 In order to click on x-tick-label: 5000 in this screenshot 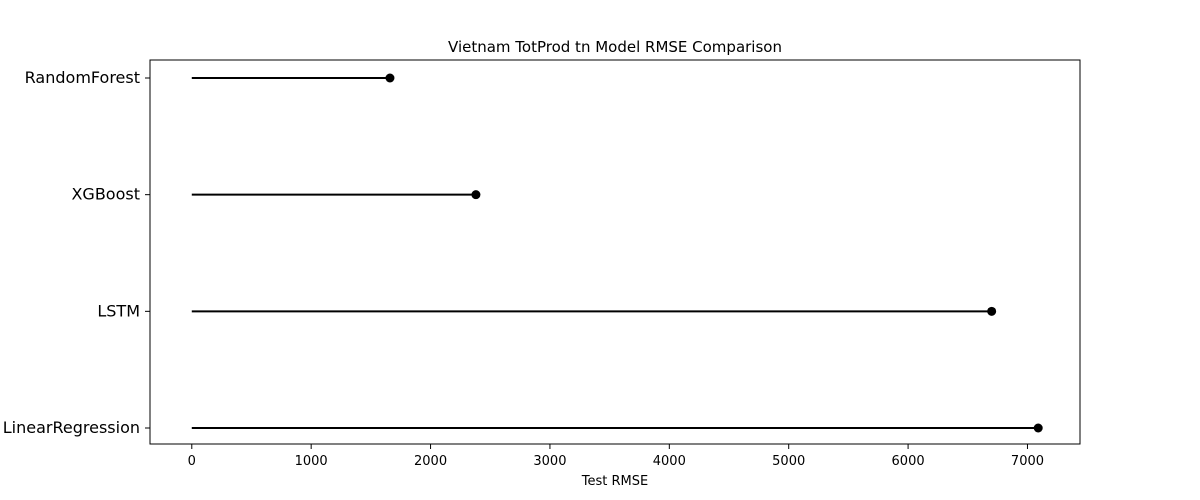, I will do `click(788, 461)`.